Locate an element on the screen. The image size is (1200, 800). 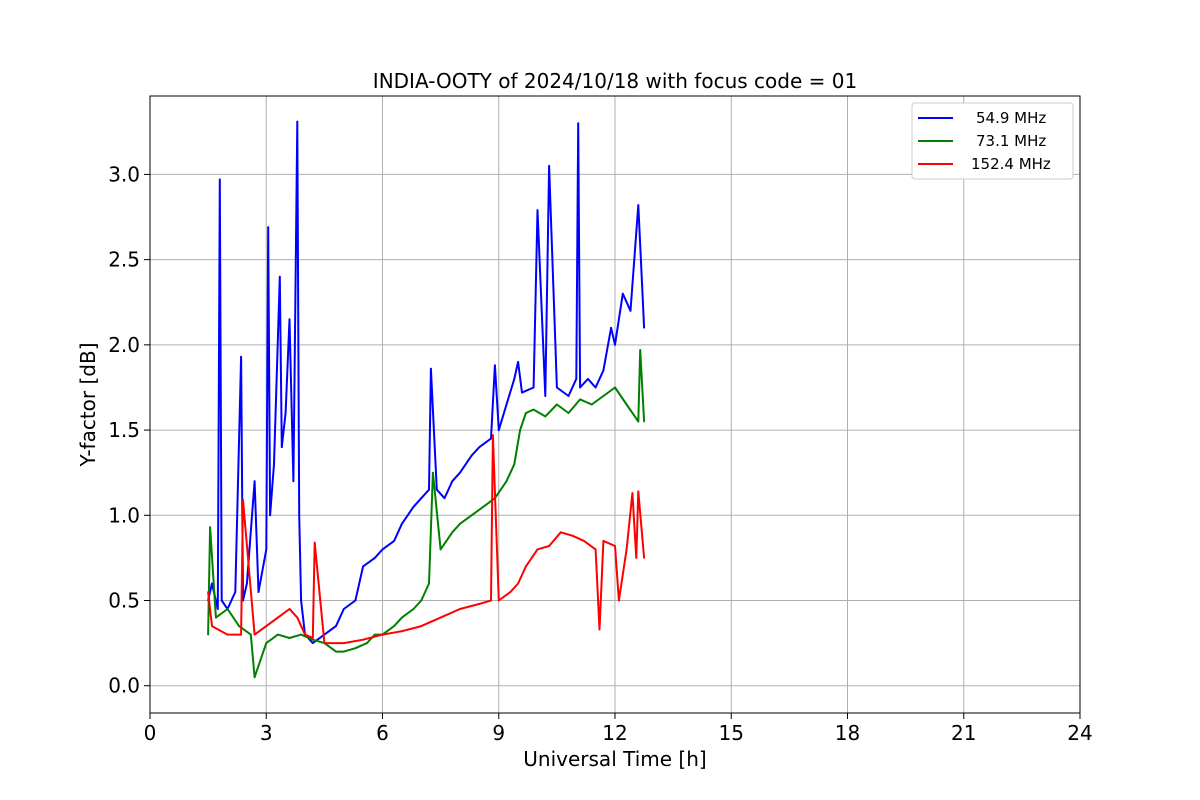
x-tick-label-9: 9 is located at coordinates (498, 733).